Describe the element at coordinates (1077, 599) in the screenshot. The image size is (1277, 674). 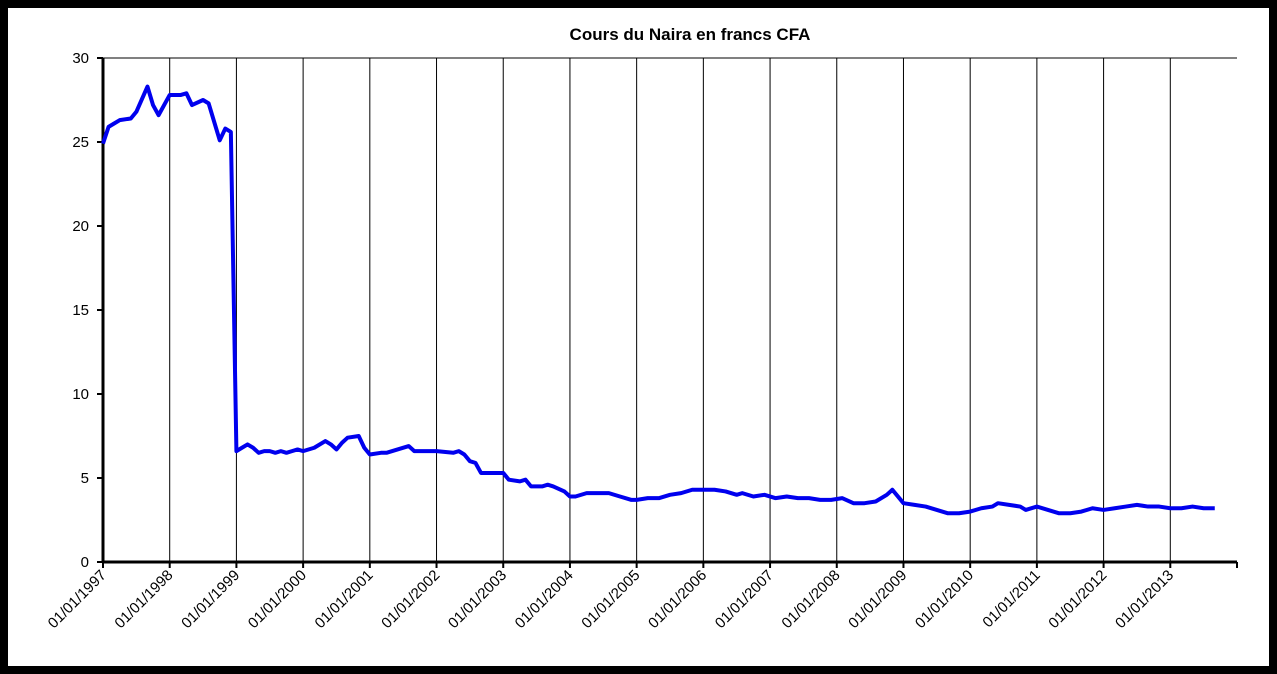
I see `x-tick-label: 01/01/2012` at that location.